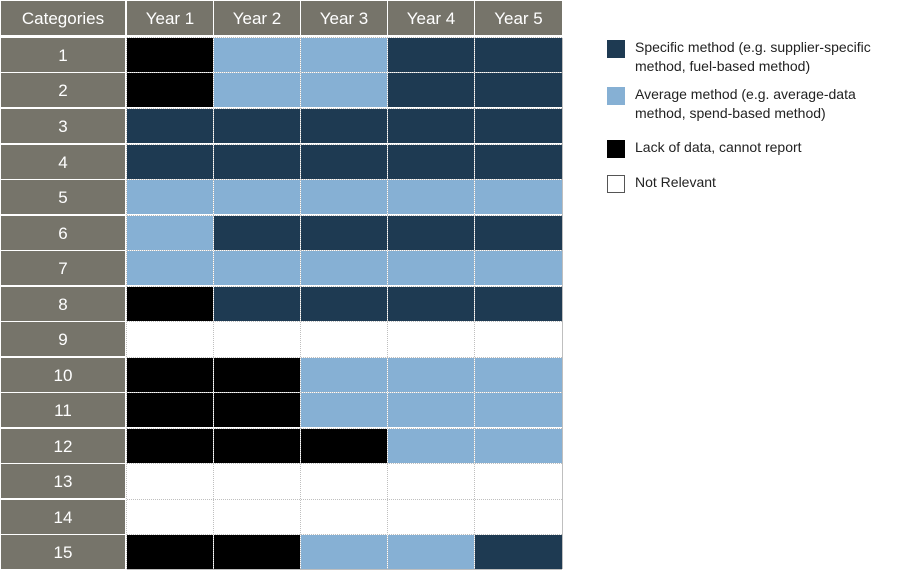 The width and height of the screenshot is (912, 579). I want to click on category-label: 7, so click(62, 268).